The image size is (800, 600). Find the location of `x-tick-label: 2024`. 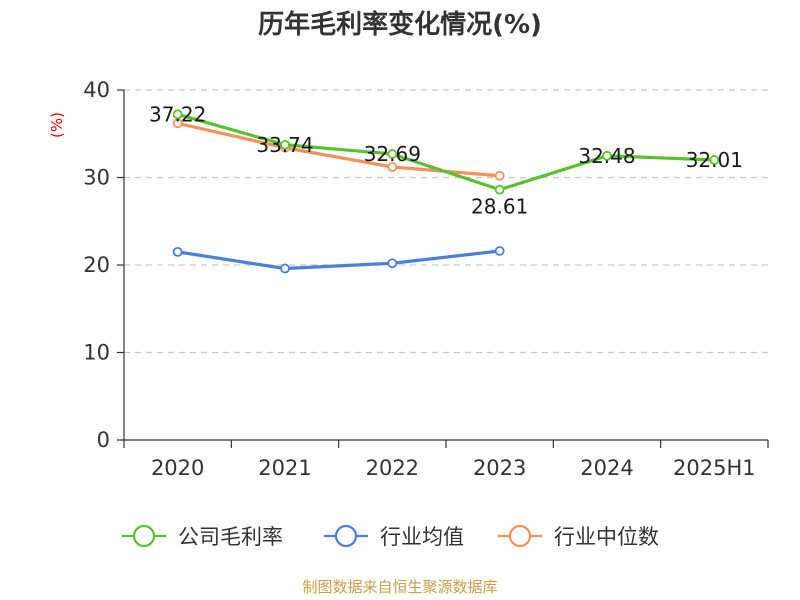

x-tick-label: 2024 is located at coordinates (606, 468).